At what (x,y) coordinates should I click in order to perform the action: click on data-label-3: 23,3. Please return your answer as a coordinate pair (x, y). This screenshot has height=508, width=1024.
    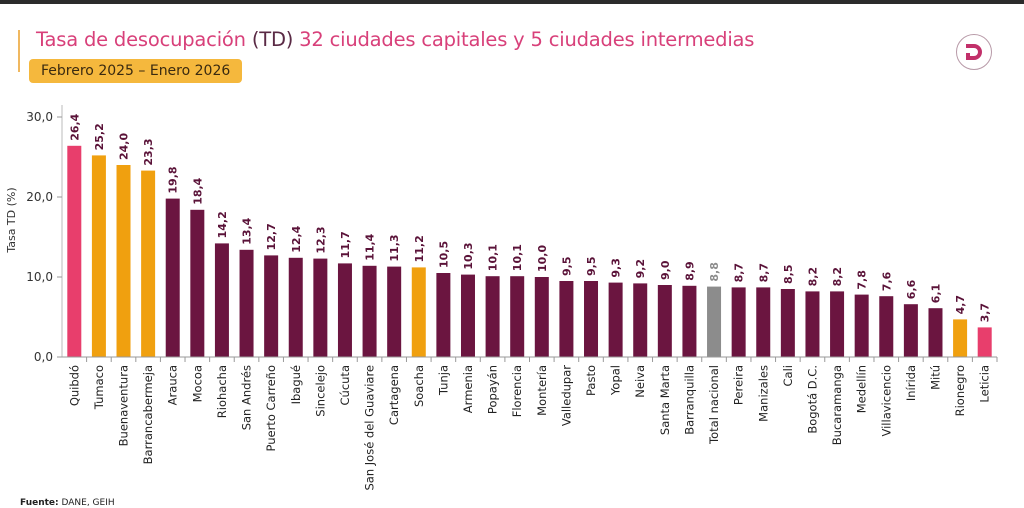
    Looking at the image, I should click on (148, 151).